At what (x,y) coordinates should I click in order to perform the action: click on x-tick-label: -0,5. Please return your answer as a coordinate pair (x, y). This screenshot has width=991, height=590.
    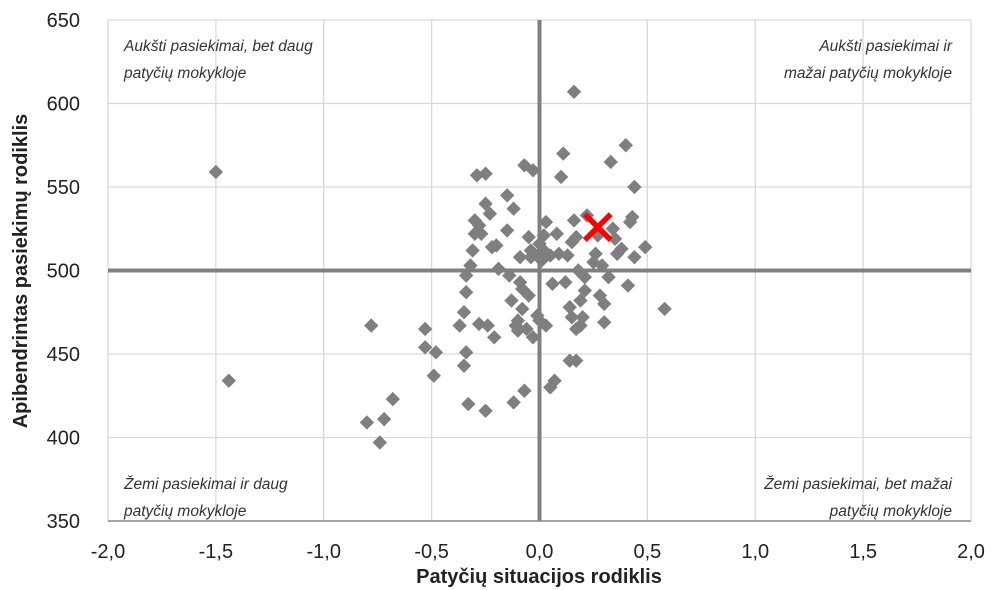
    Looking at the image, I should click on (431, 552).